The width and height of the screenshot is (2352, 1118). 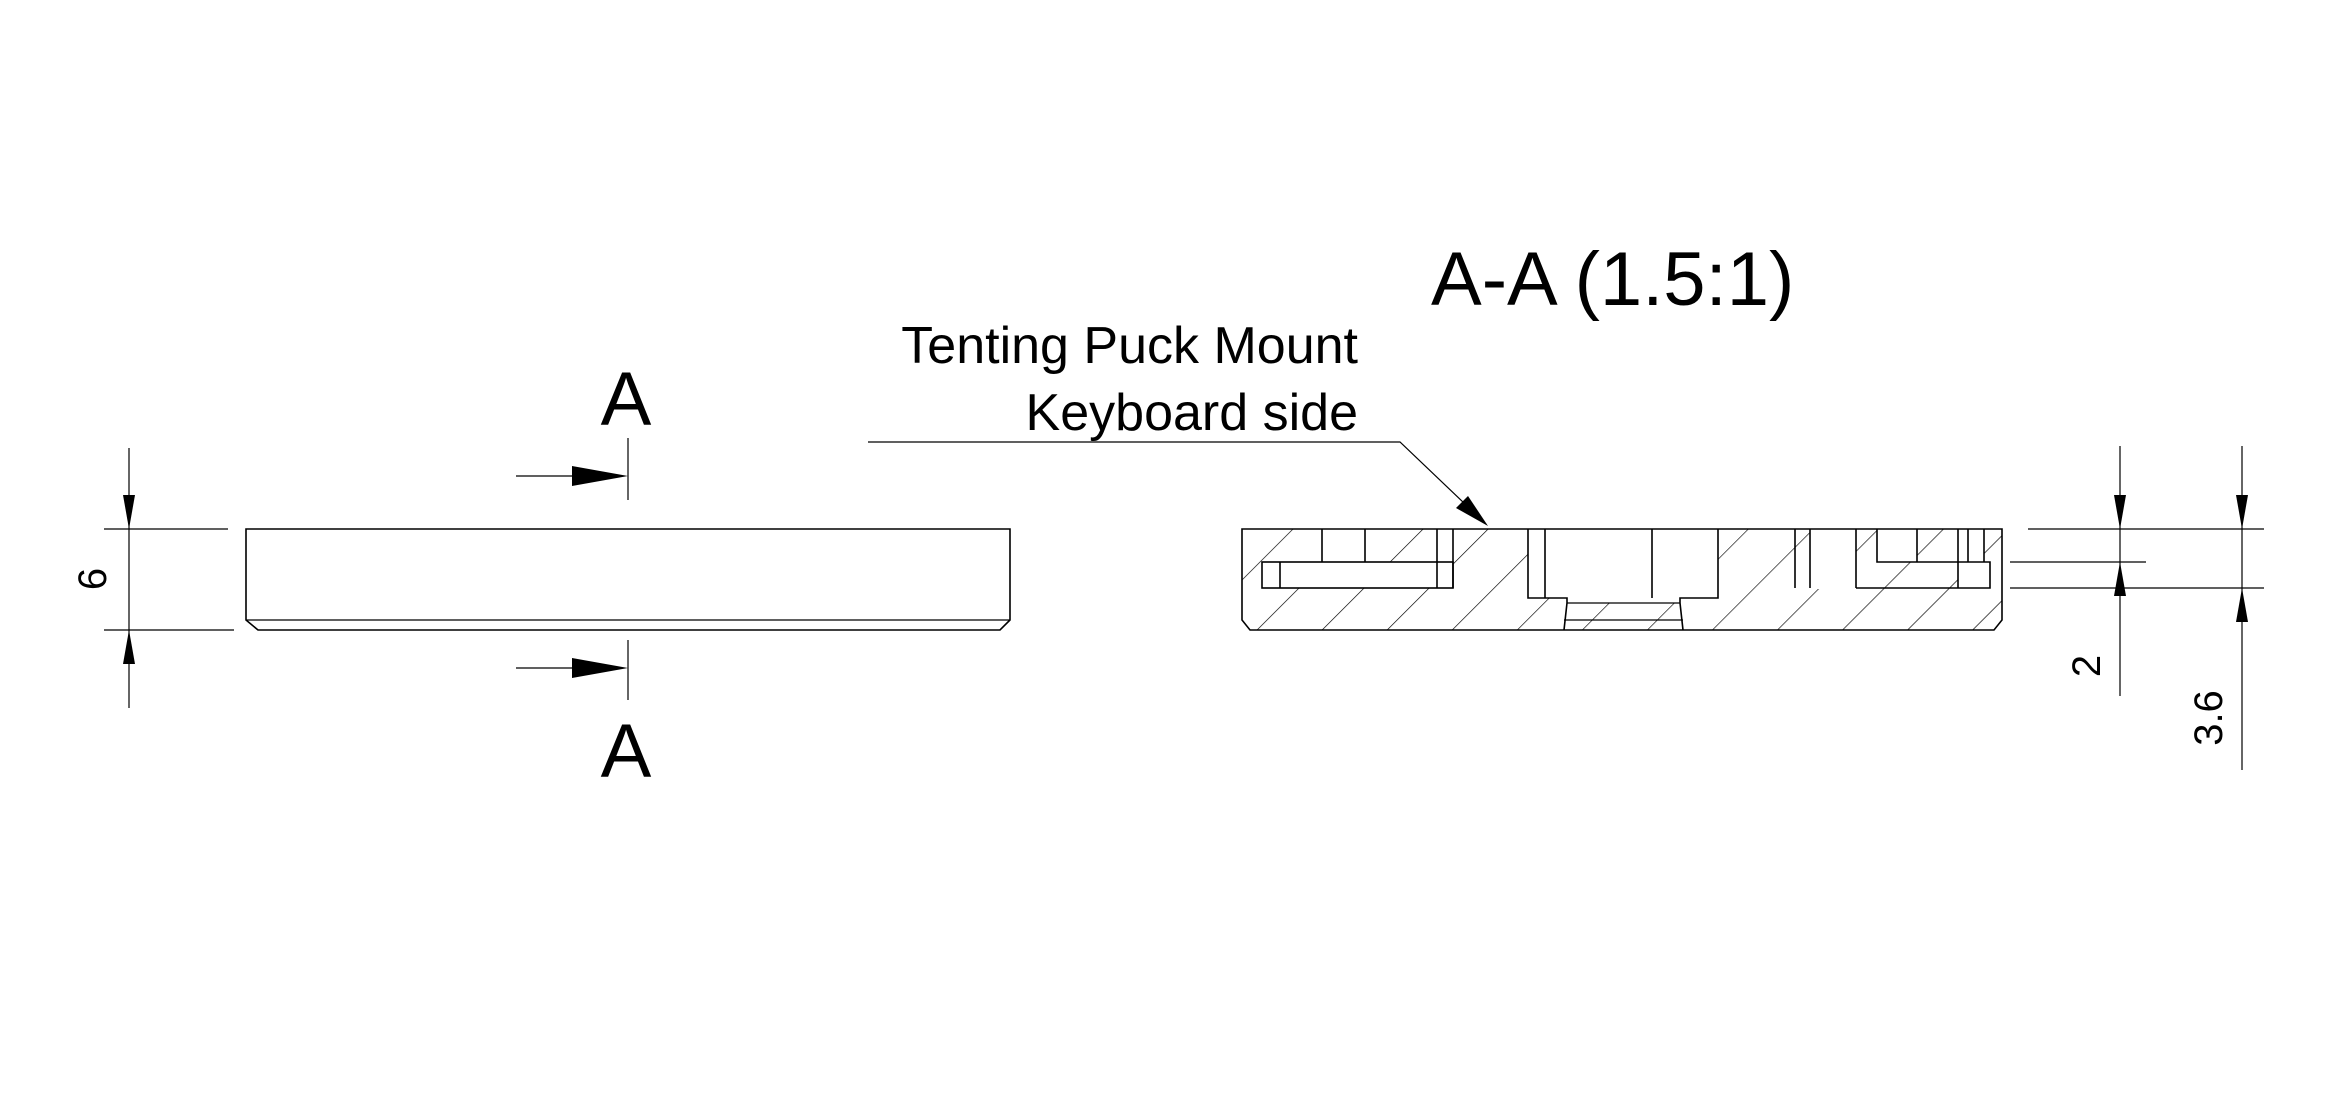 I want to click on section-outline, so click(x=1622, y=579).